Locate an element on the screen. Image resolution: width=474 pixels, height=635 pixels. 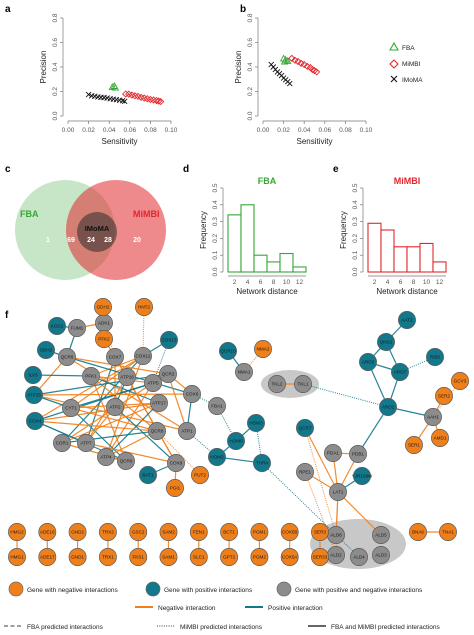
node-label: COX13 is located at coordinates (169, 340).